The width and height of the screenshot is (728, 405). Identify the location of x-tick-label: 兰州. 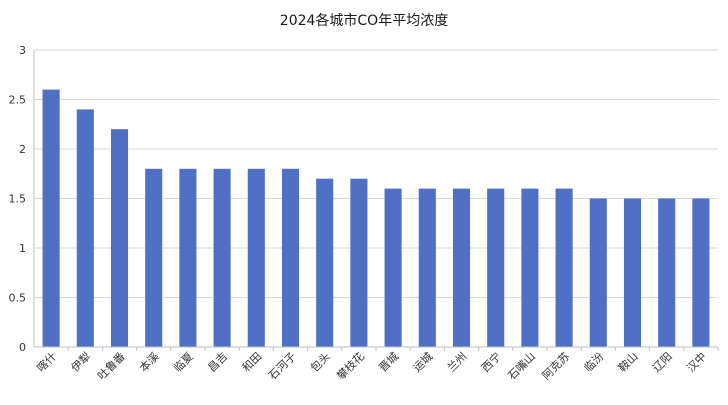
(457, 362).